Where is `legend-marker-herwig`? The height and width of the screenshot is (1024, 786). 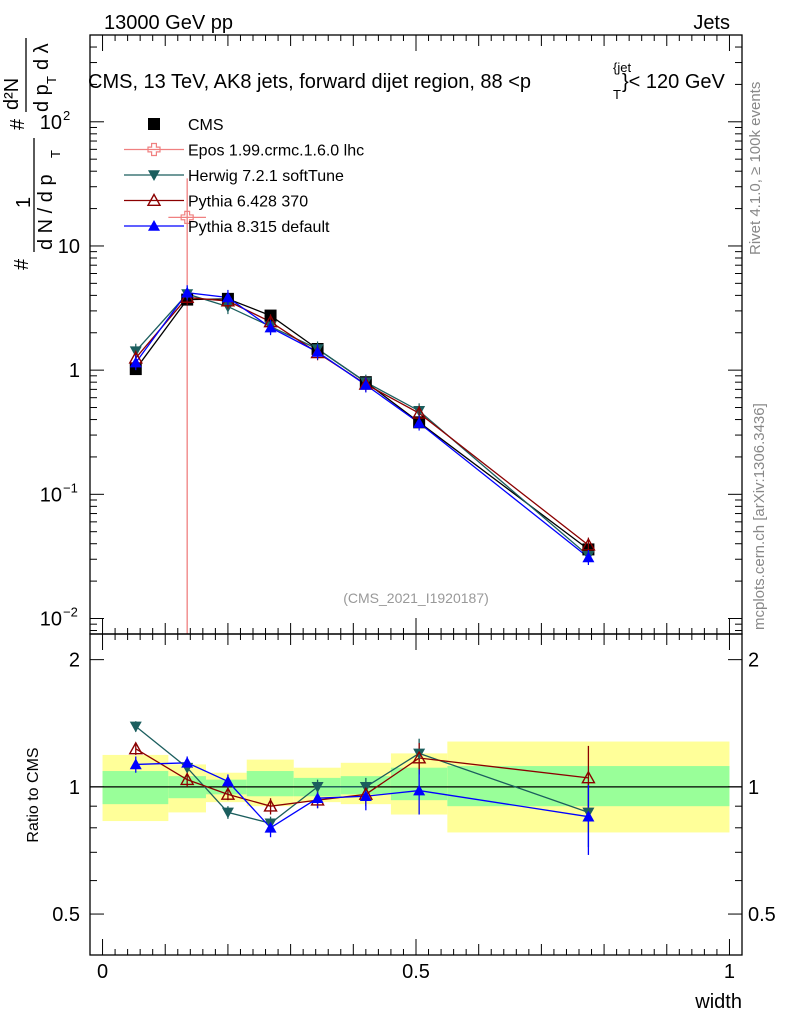
legend-marker-herwig is located at coordinates (154, 175).